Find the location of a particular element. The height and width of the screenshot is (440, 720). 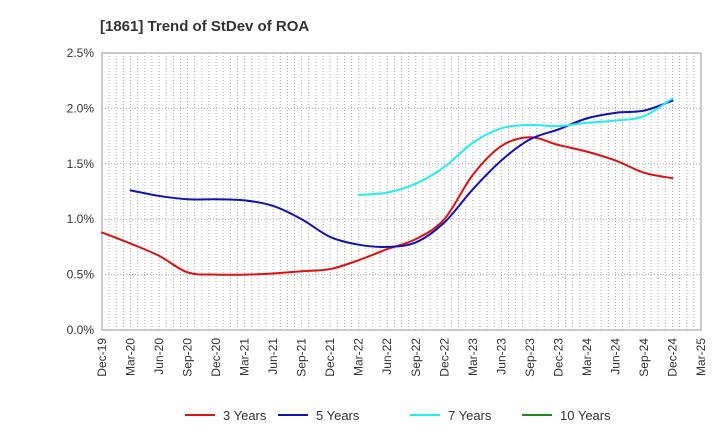

x-tick-label: Dec-19 is located at coordinates (102, 357).